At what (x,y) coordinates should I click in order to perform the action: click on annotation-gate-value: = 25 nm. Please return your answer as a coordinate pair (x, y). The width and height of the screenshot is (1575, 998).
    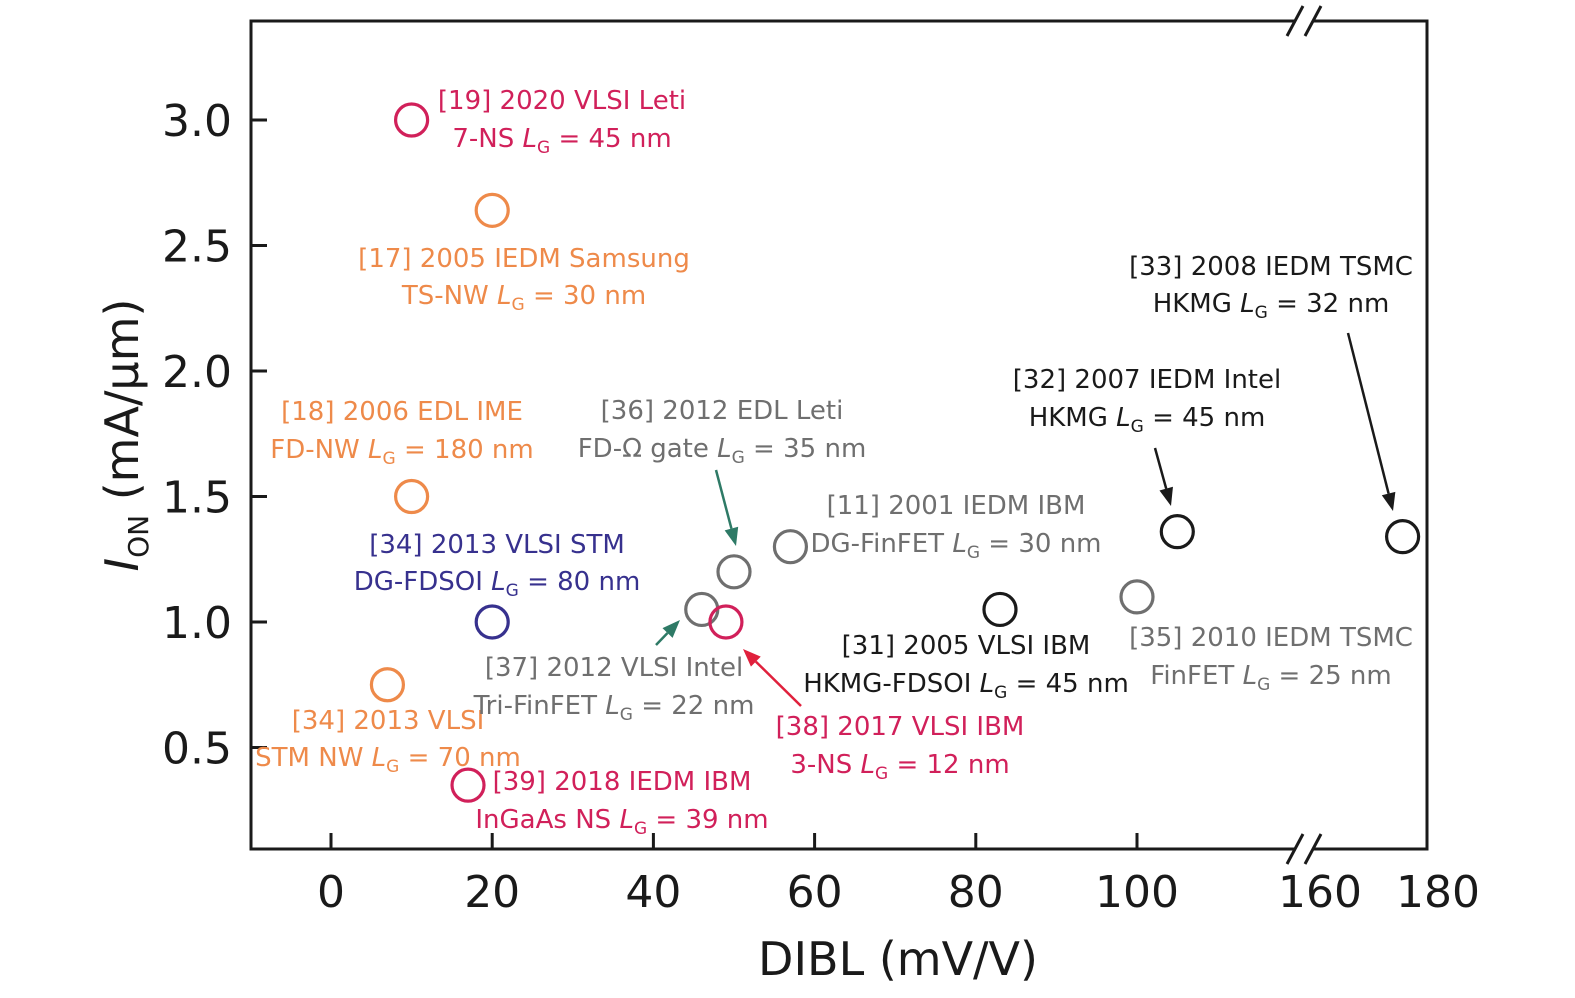
    Looking at the image, I should click on (1330, 676).